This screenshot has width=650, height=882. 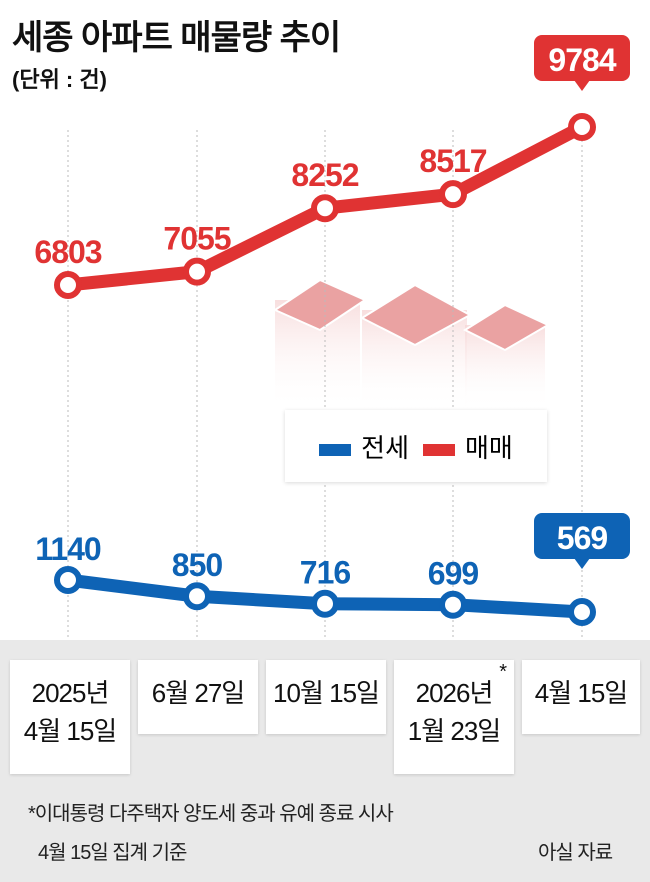 I want to click on x-tick-label: 6월 27일, so click(x=198, y=697).